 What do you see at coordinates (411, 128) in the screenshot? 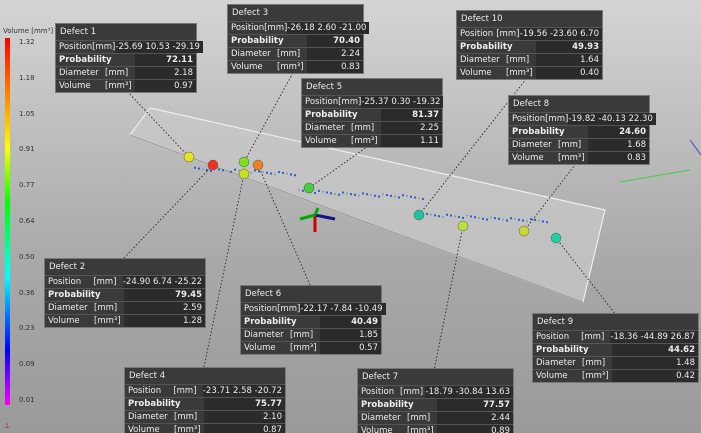
I see `row-value: 2.25` at bounding box center [411, 128].